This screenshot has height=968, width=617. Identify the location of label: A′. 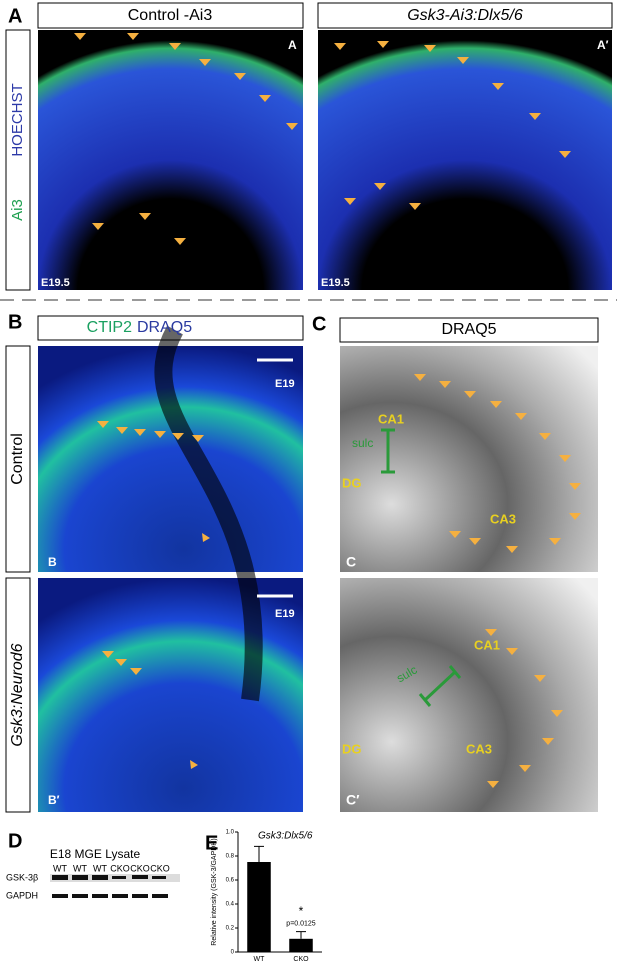
(603, 45).